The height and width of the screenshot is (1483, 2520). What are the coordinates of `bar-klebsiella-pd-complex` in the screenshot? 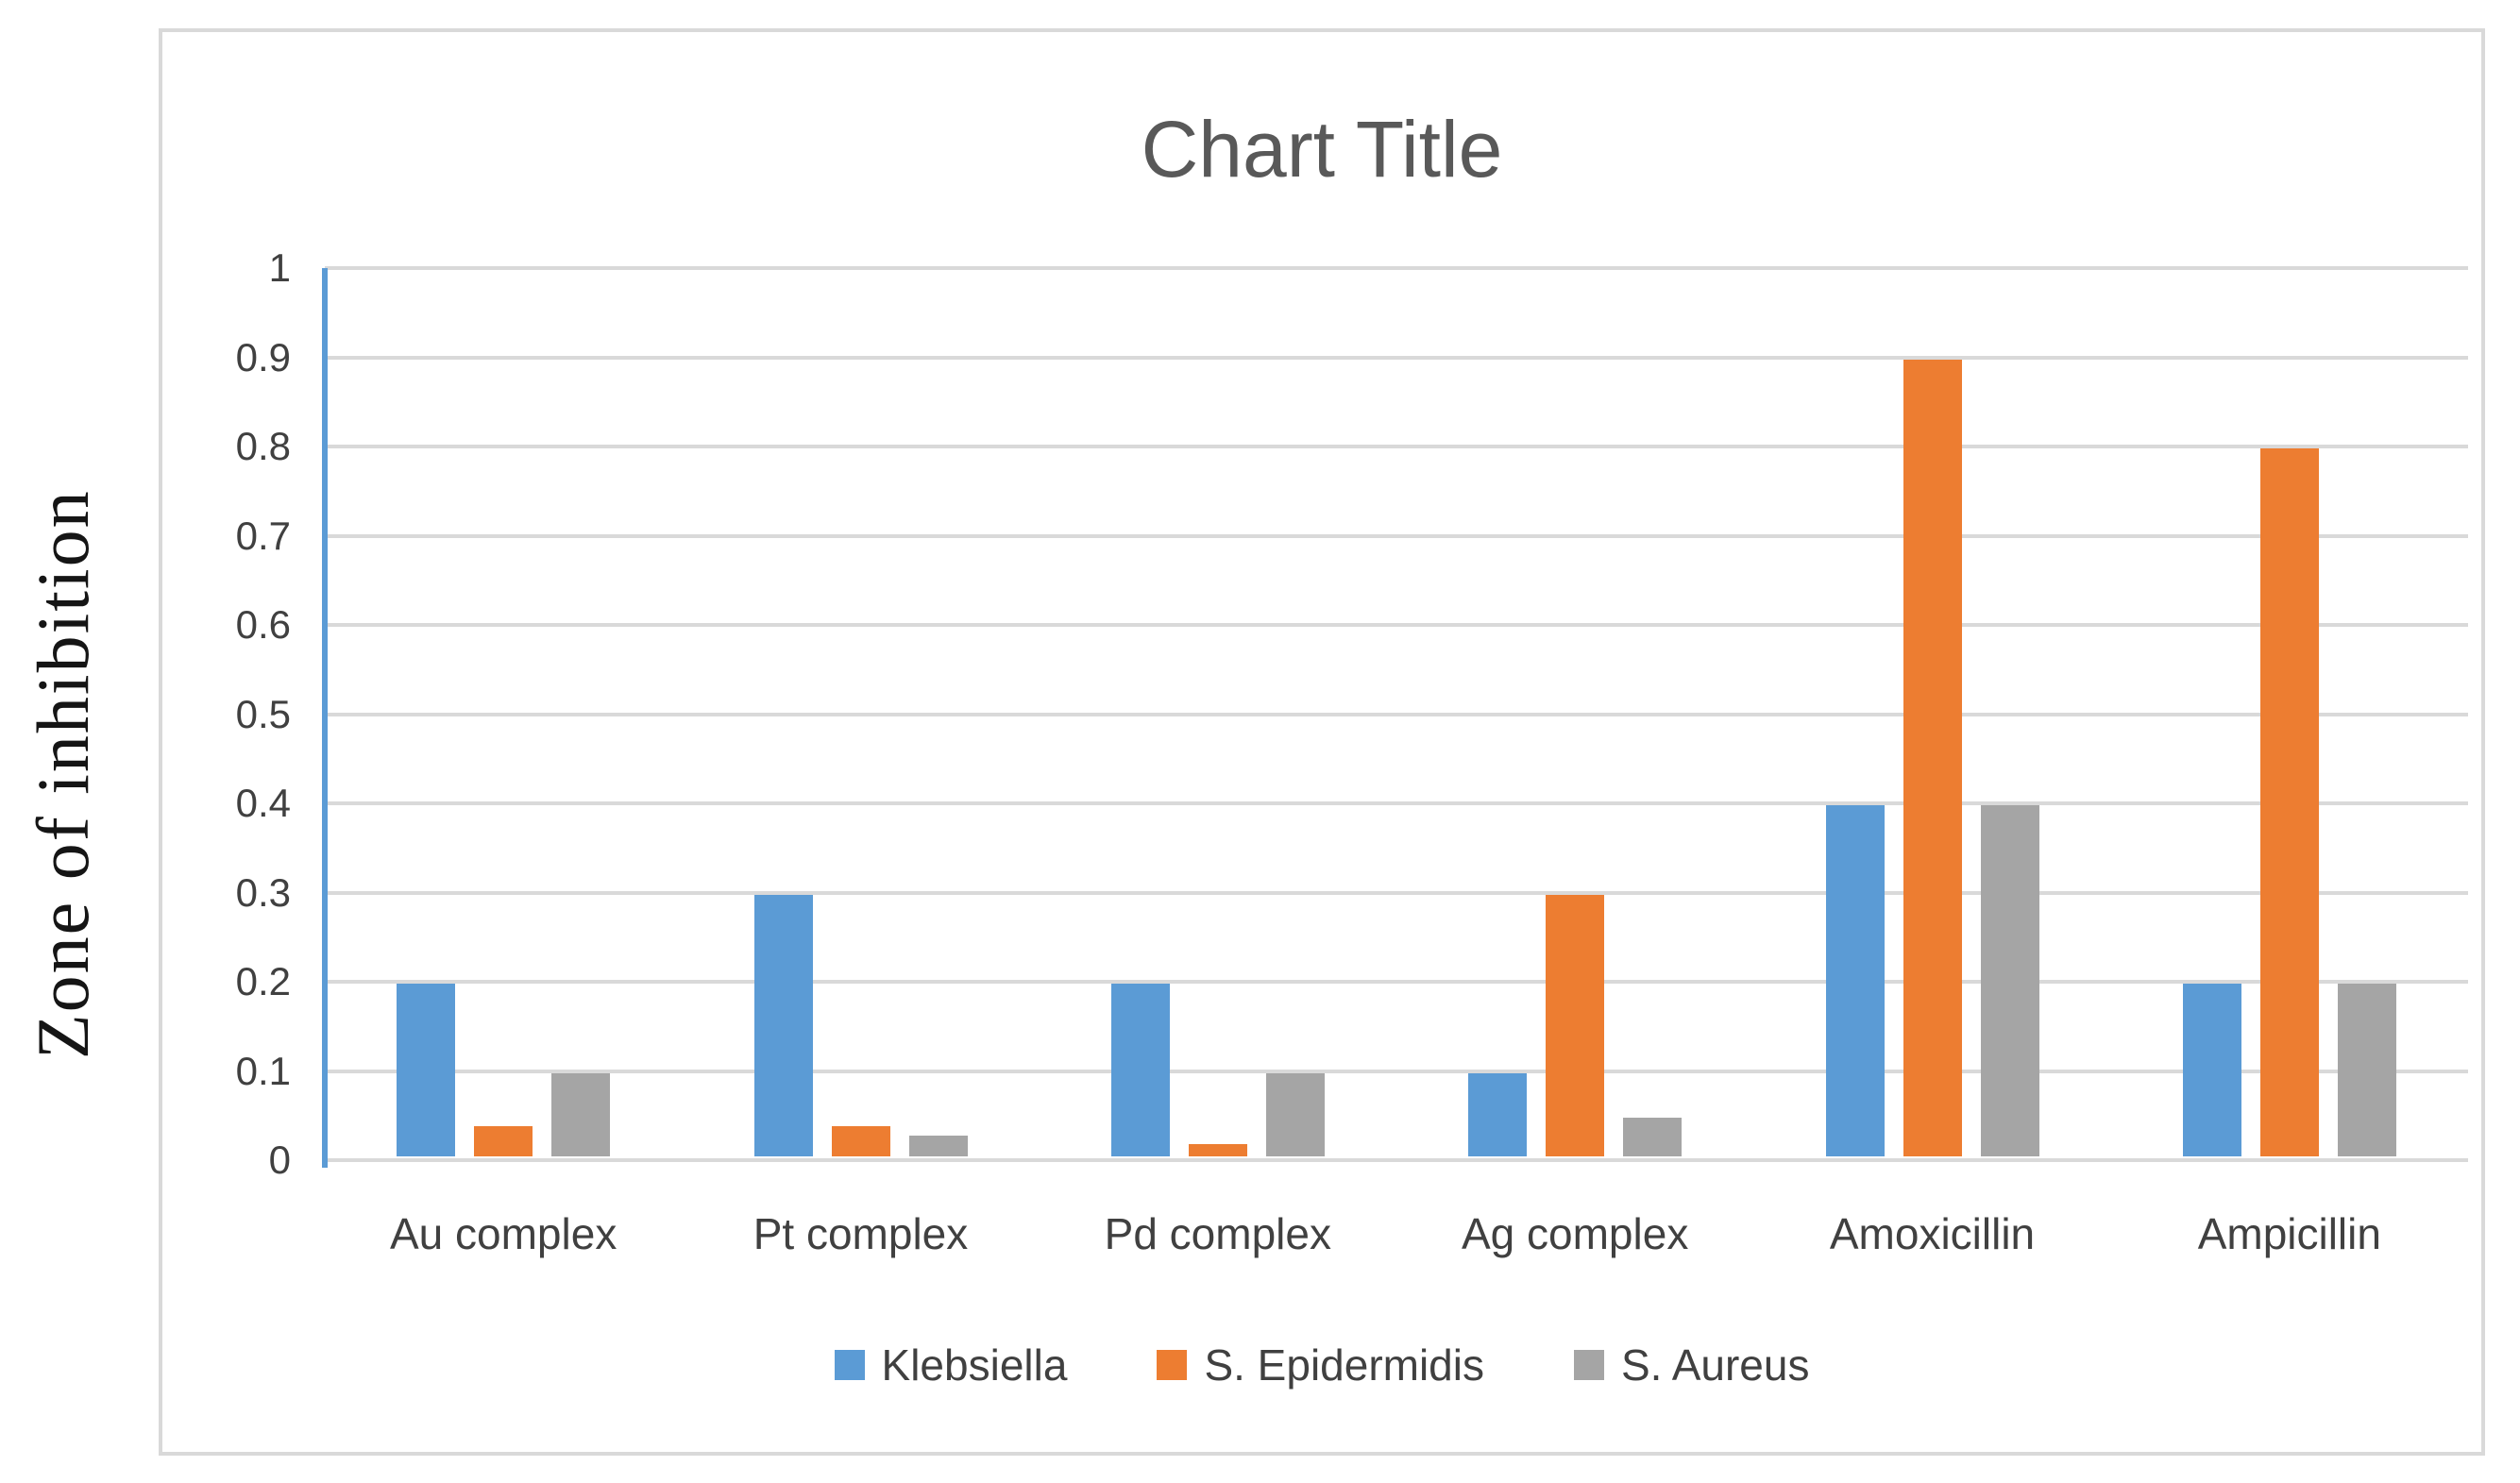 It's located at (1140, 1070).